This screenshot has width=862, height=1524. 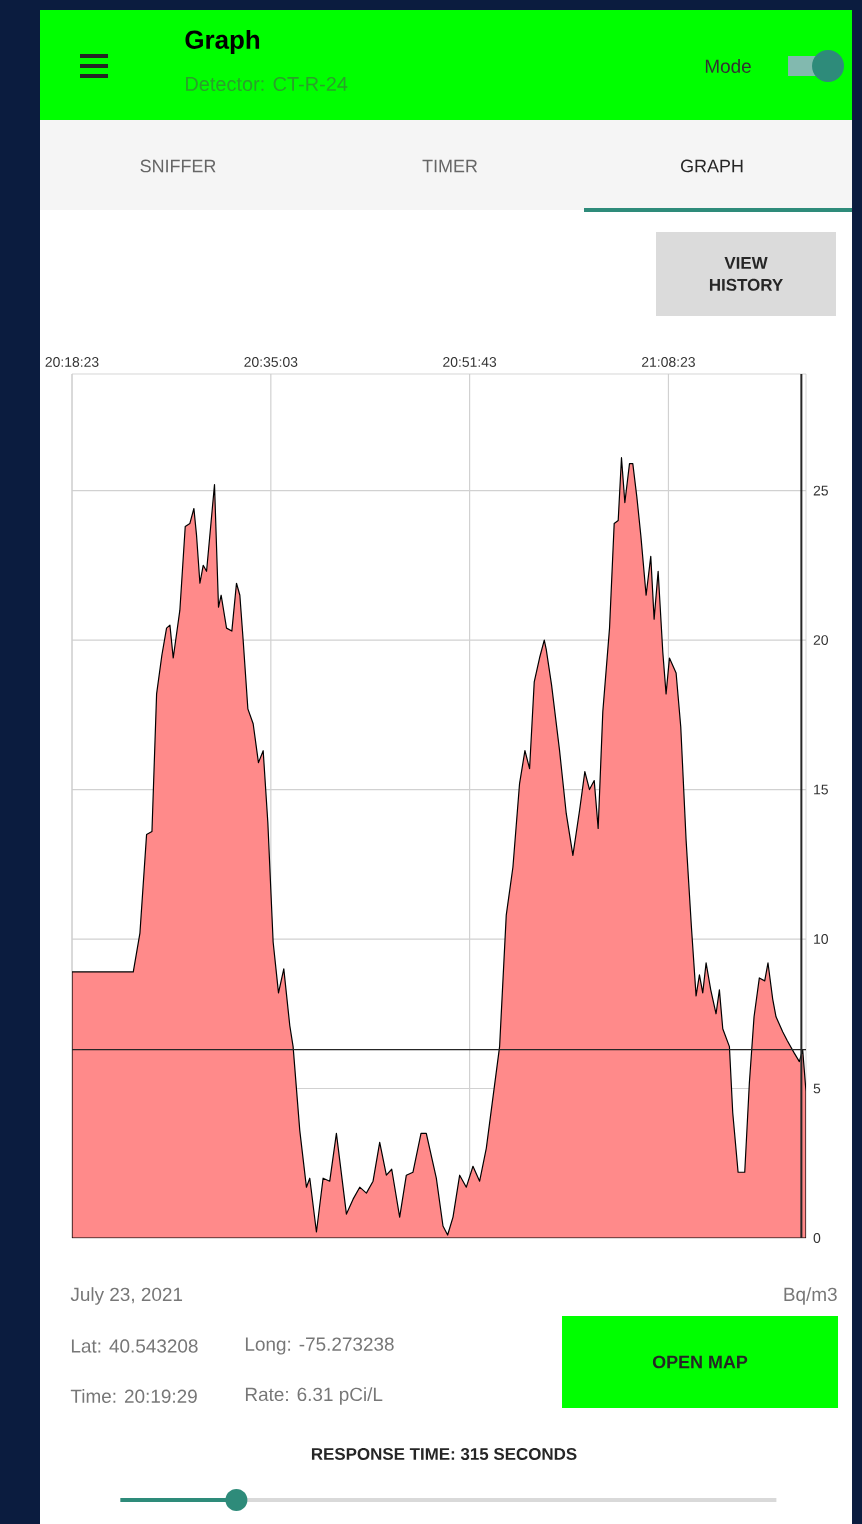 I want to click on text: Rate: 6.31 pCi/L, so click(x=314, y=1396).